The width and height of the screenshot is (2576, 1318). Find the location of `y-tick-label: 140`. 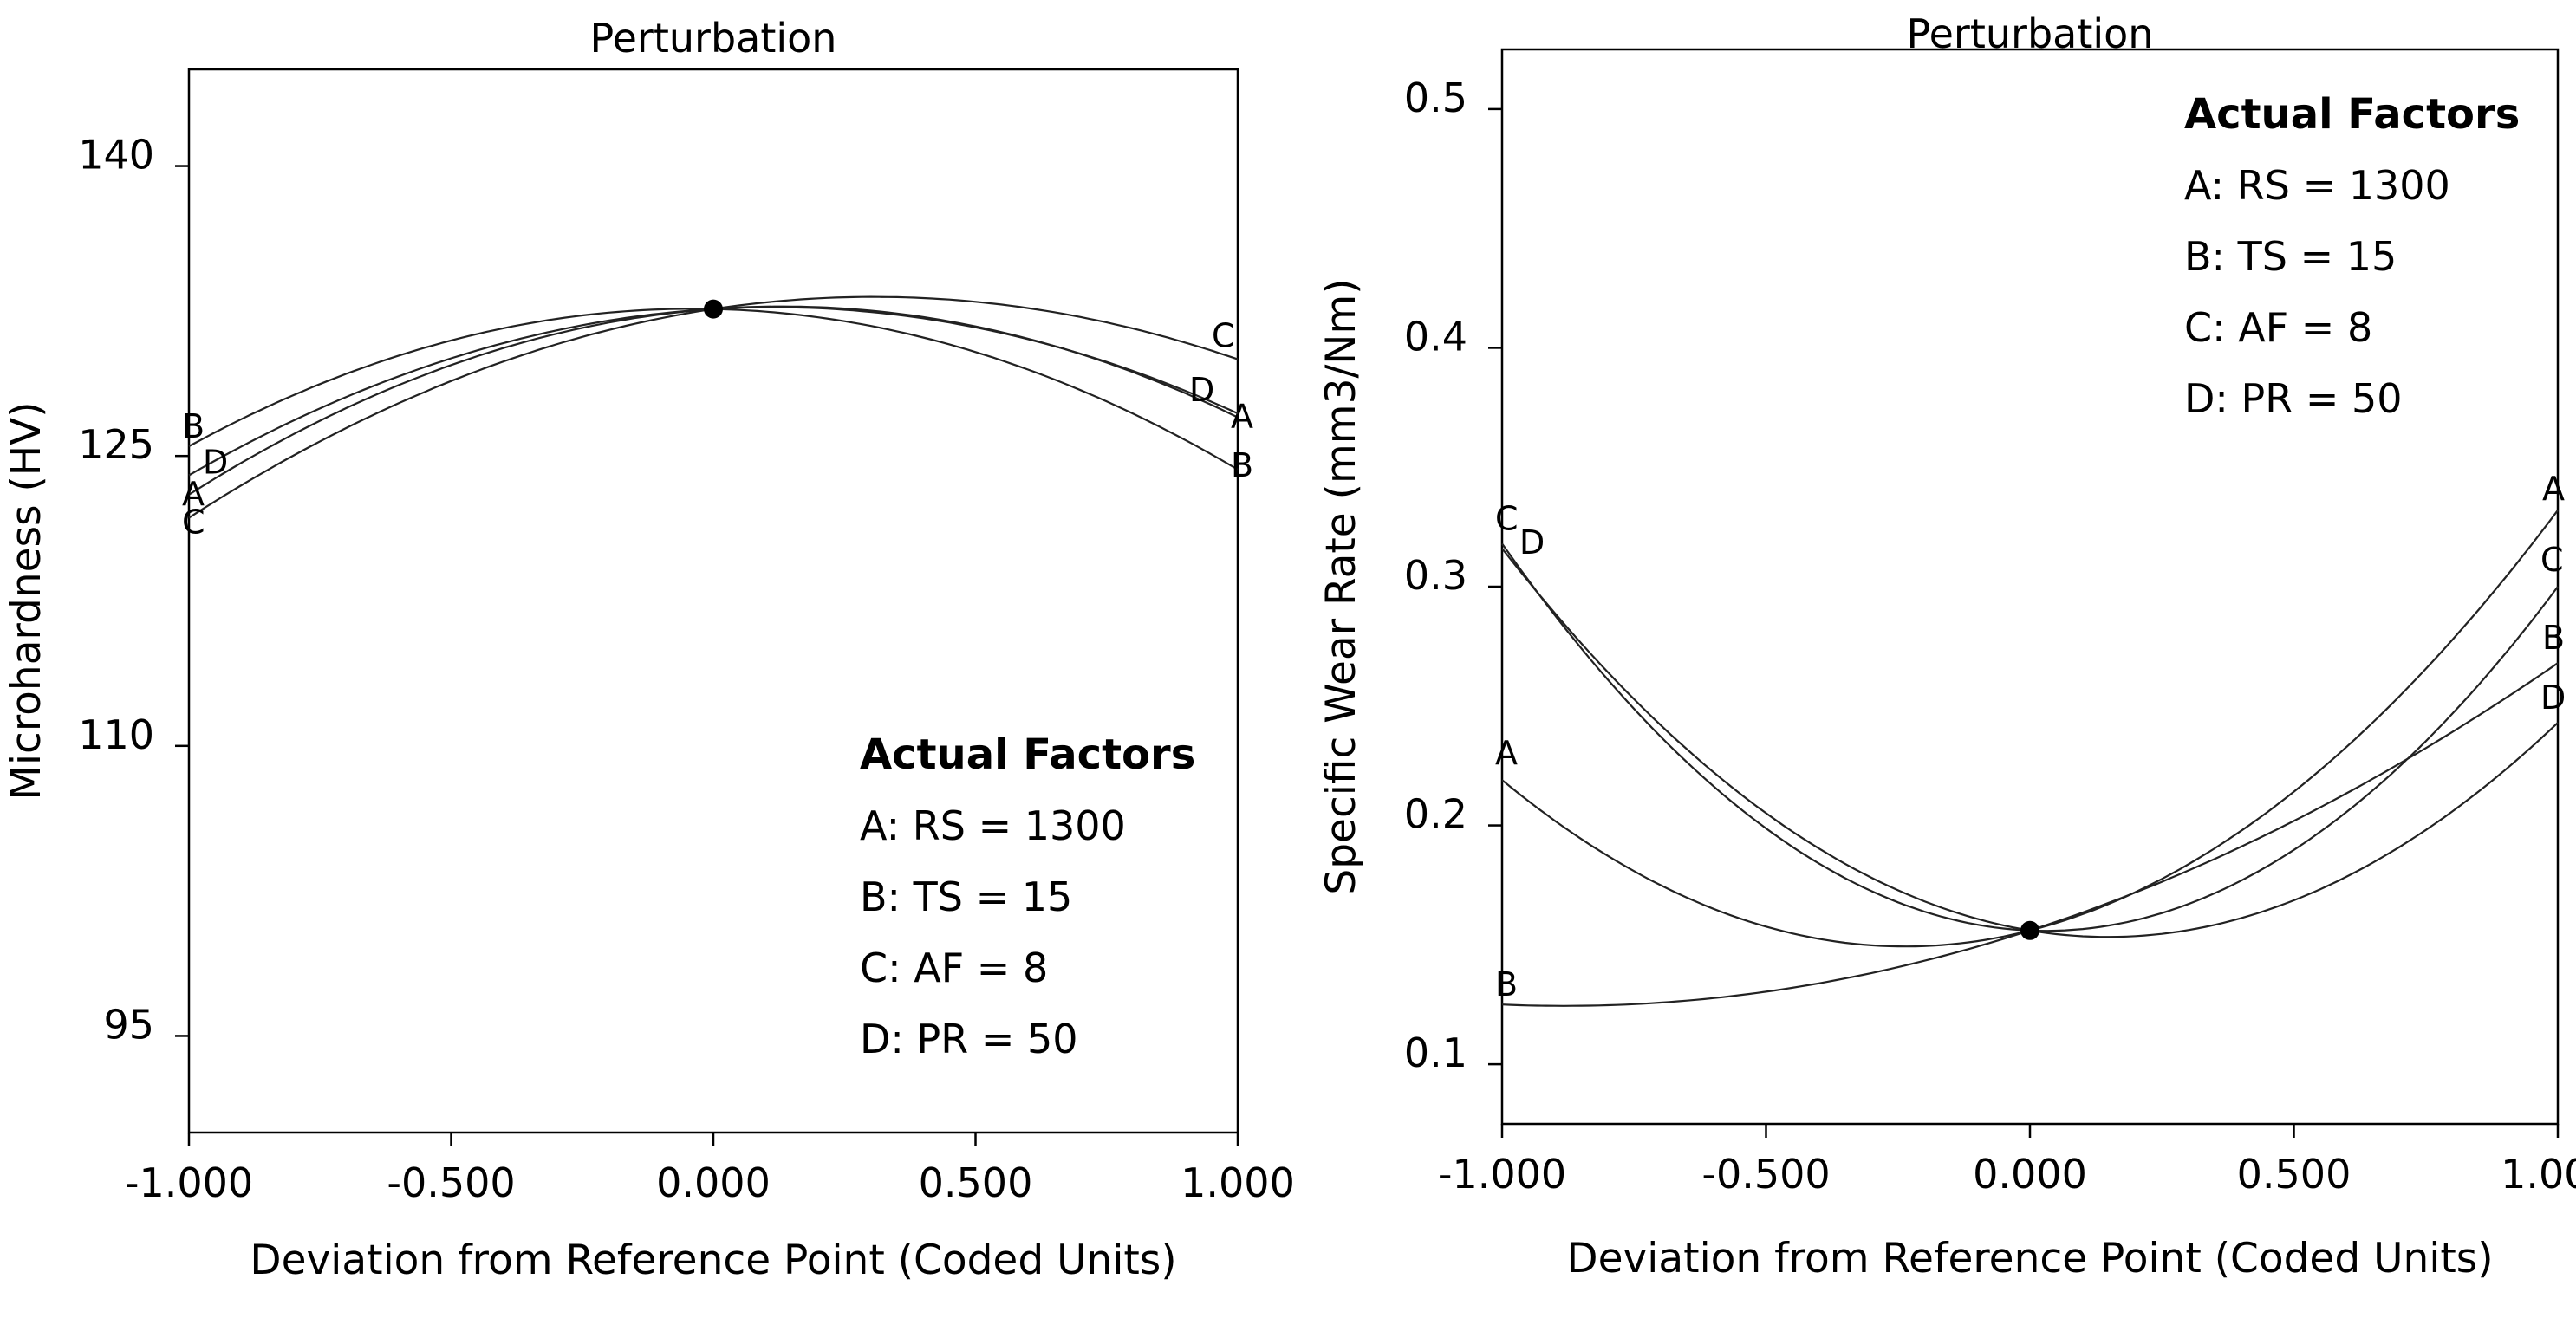

y-tick-label: 140 is located at coordinates (116, 155).